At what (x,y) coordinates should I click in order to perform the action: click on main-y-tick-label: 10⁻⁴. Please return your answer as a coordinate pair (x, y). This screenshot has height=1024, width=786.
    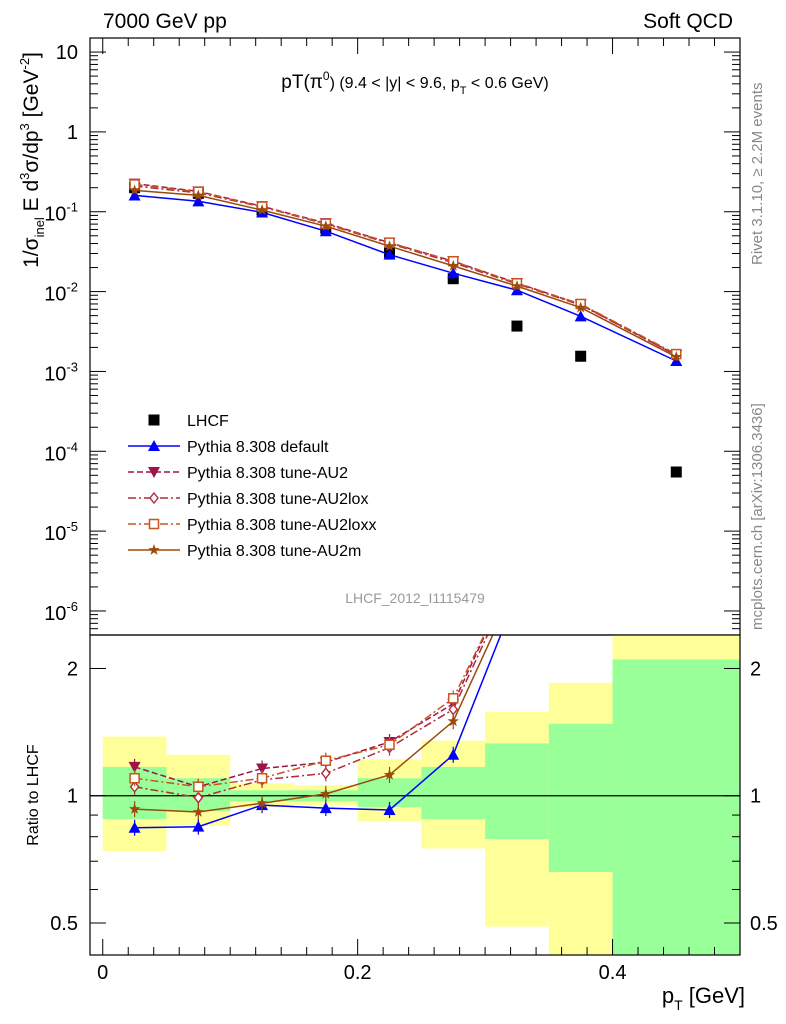
    Looking at the image, I should click on (61, 452).